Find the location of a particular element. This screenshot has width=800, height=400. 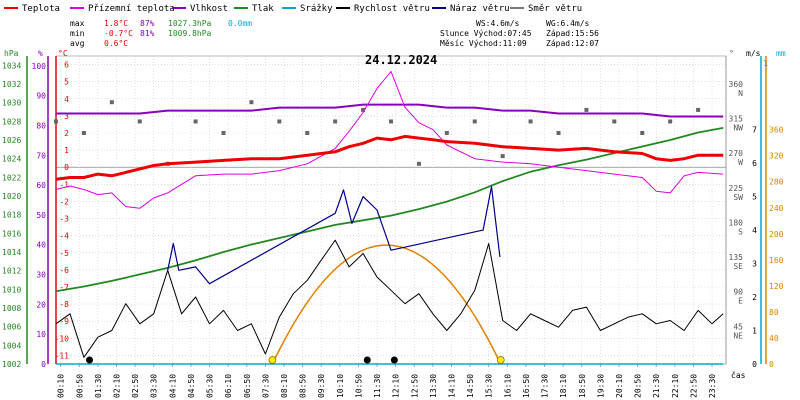

moon-marker-prev is located at coordinates (89, 360).